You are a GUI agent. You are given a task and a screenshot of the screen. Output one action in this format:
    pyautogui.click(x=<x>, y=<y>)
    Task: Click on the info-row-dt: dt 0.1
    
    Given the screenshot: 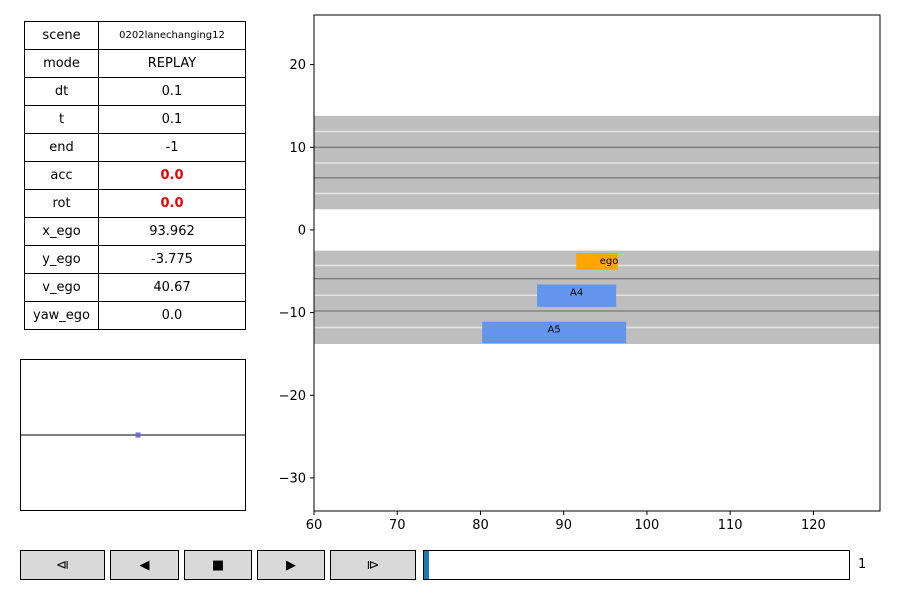 What is the action you would take?
    pyautogui.click(x=135, y=91)
    